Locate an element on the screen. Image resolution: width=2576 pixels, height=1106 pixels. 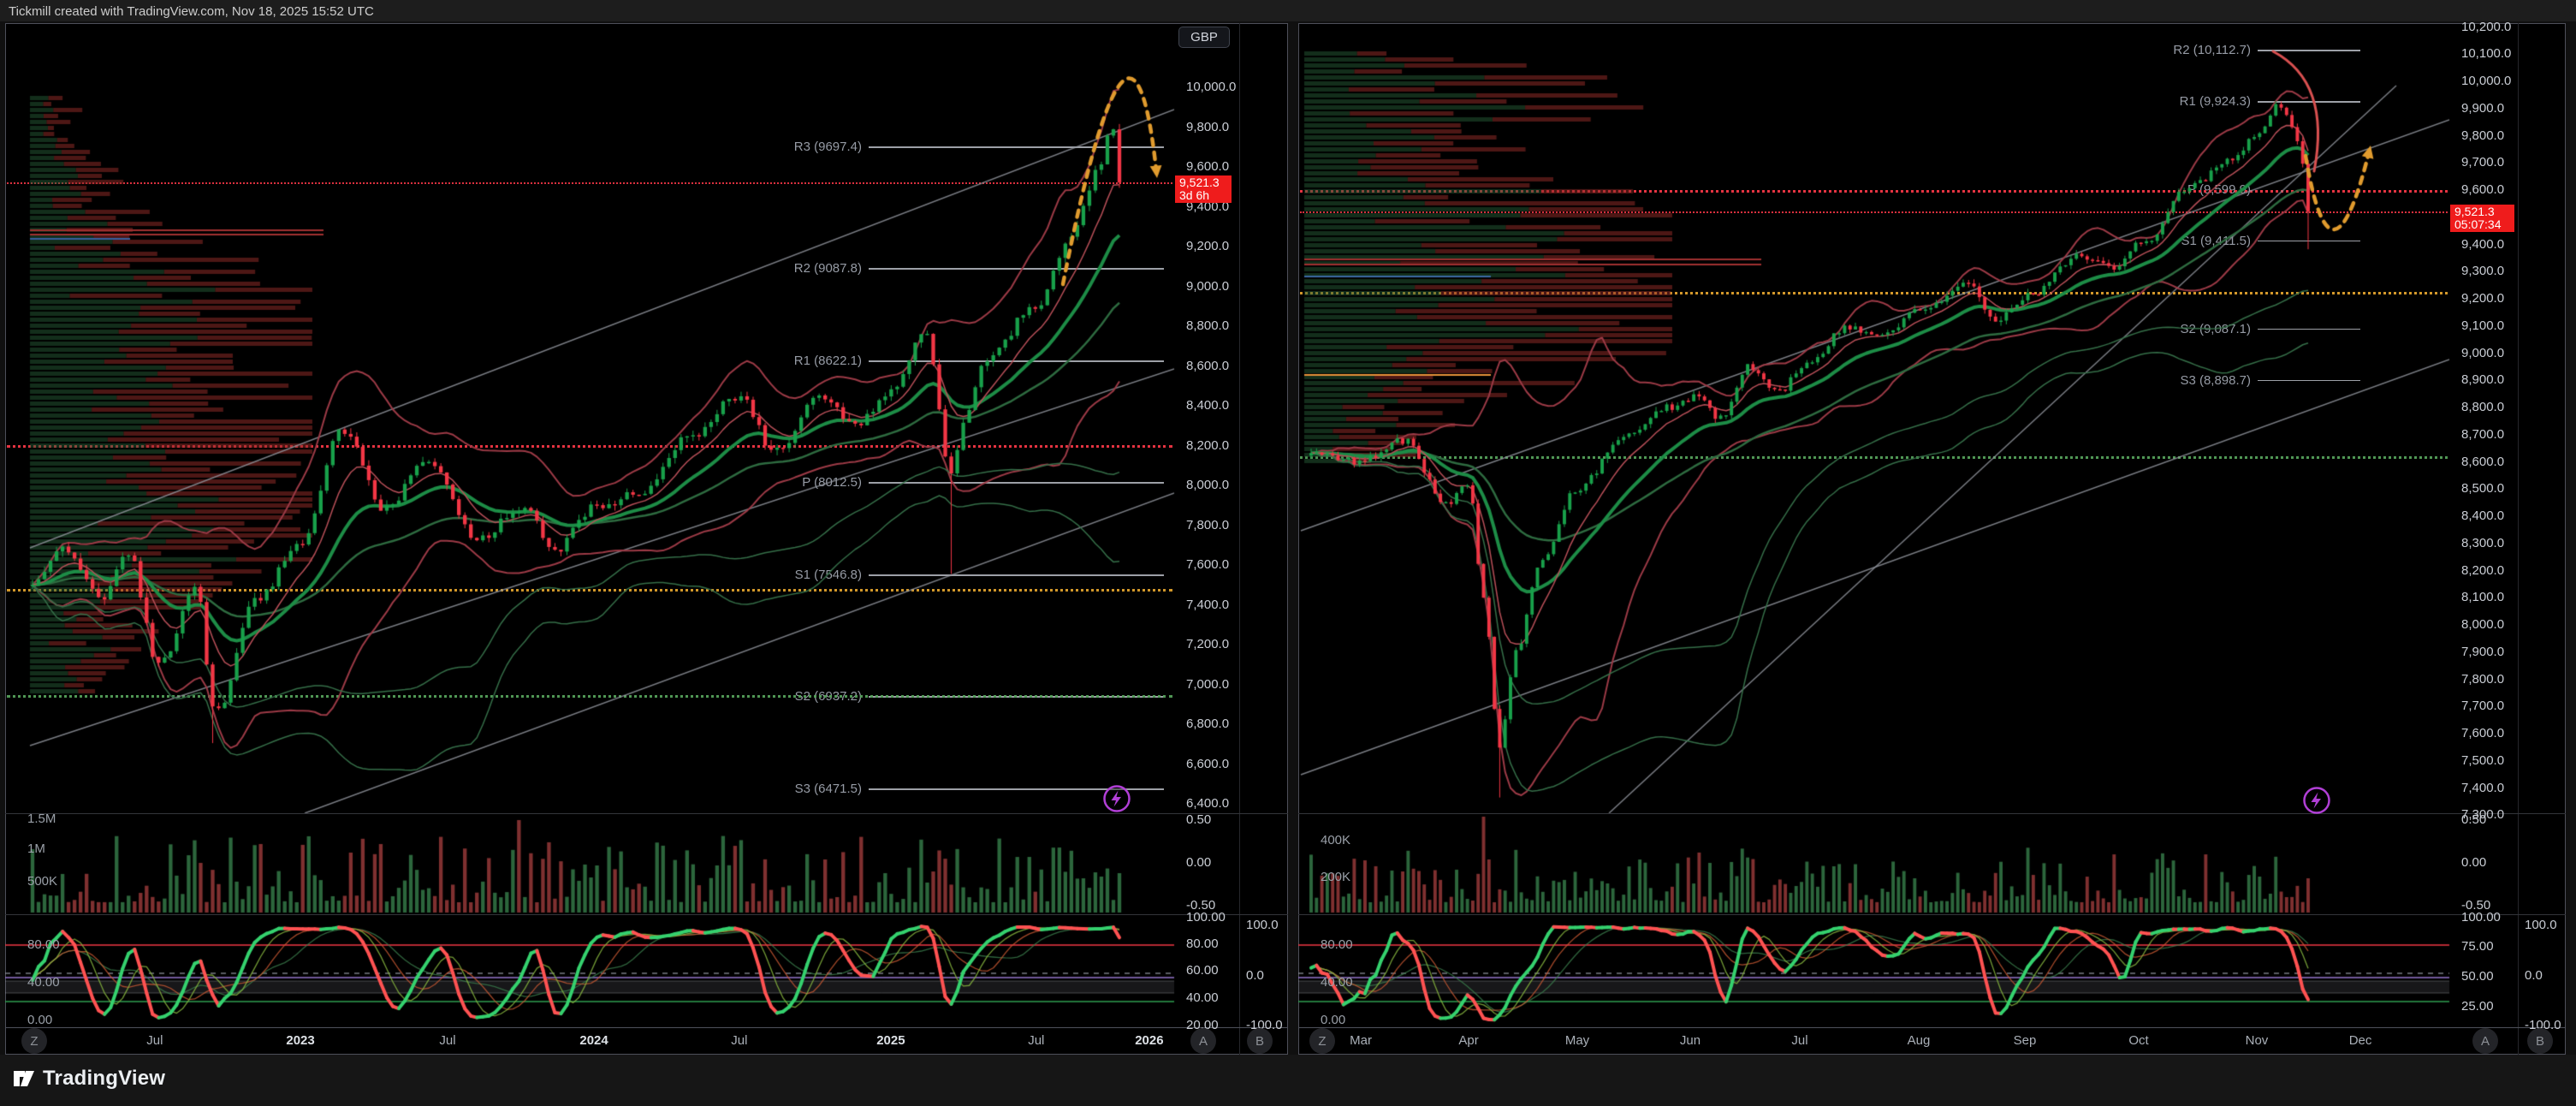
volume-scale-label: 200K is located at coordinates (1336, 877).